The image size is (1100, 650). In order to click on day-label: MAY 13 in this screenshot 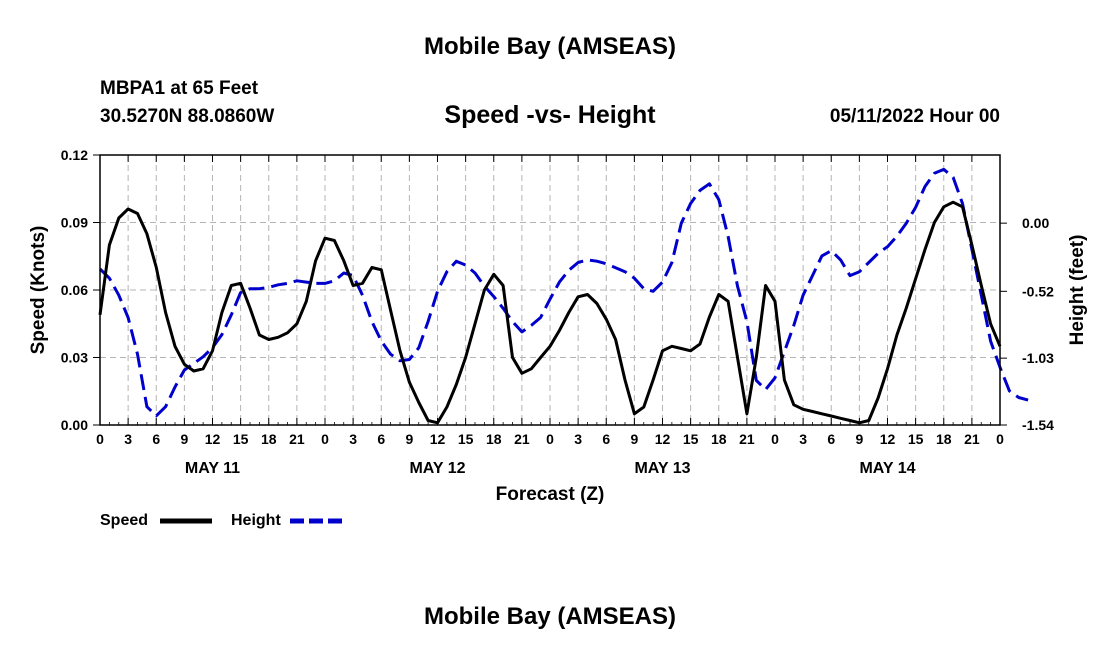, I will do `click(662, 468)`.